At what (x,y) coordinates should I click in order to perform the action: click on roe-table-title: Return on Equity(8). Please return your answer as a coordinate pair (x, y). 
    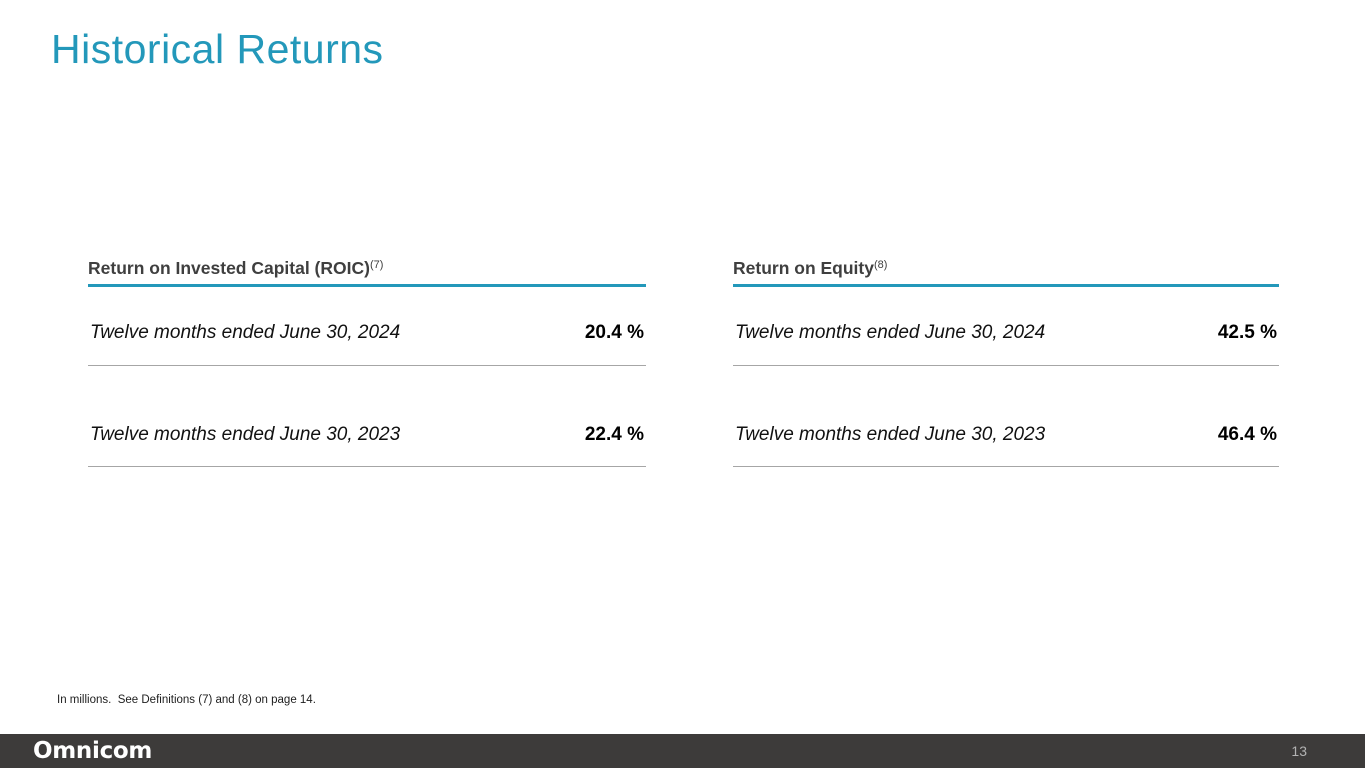
    Looking at the image, I should click on (1006, 269).